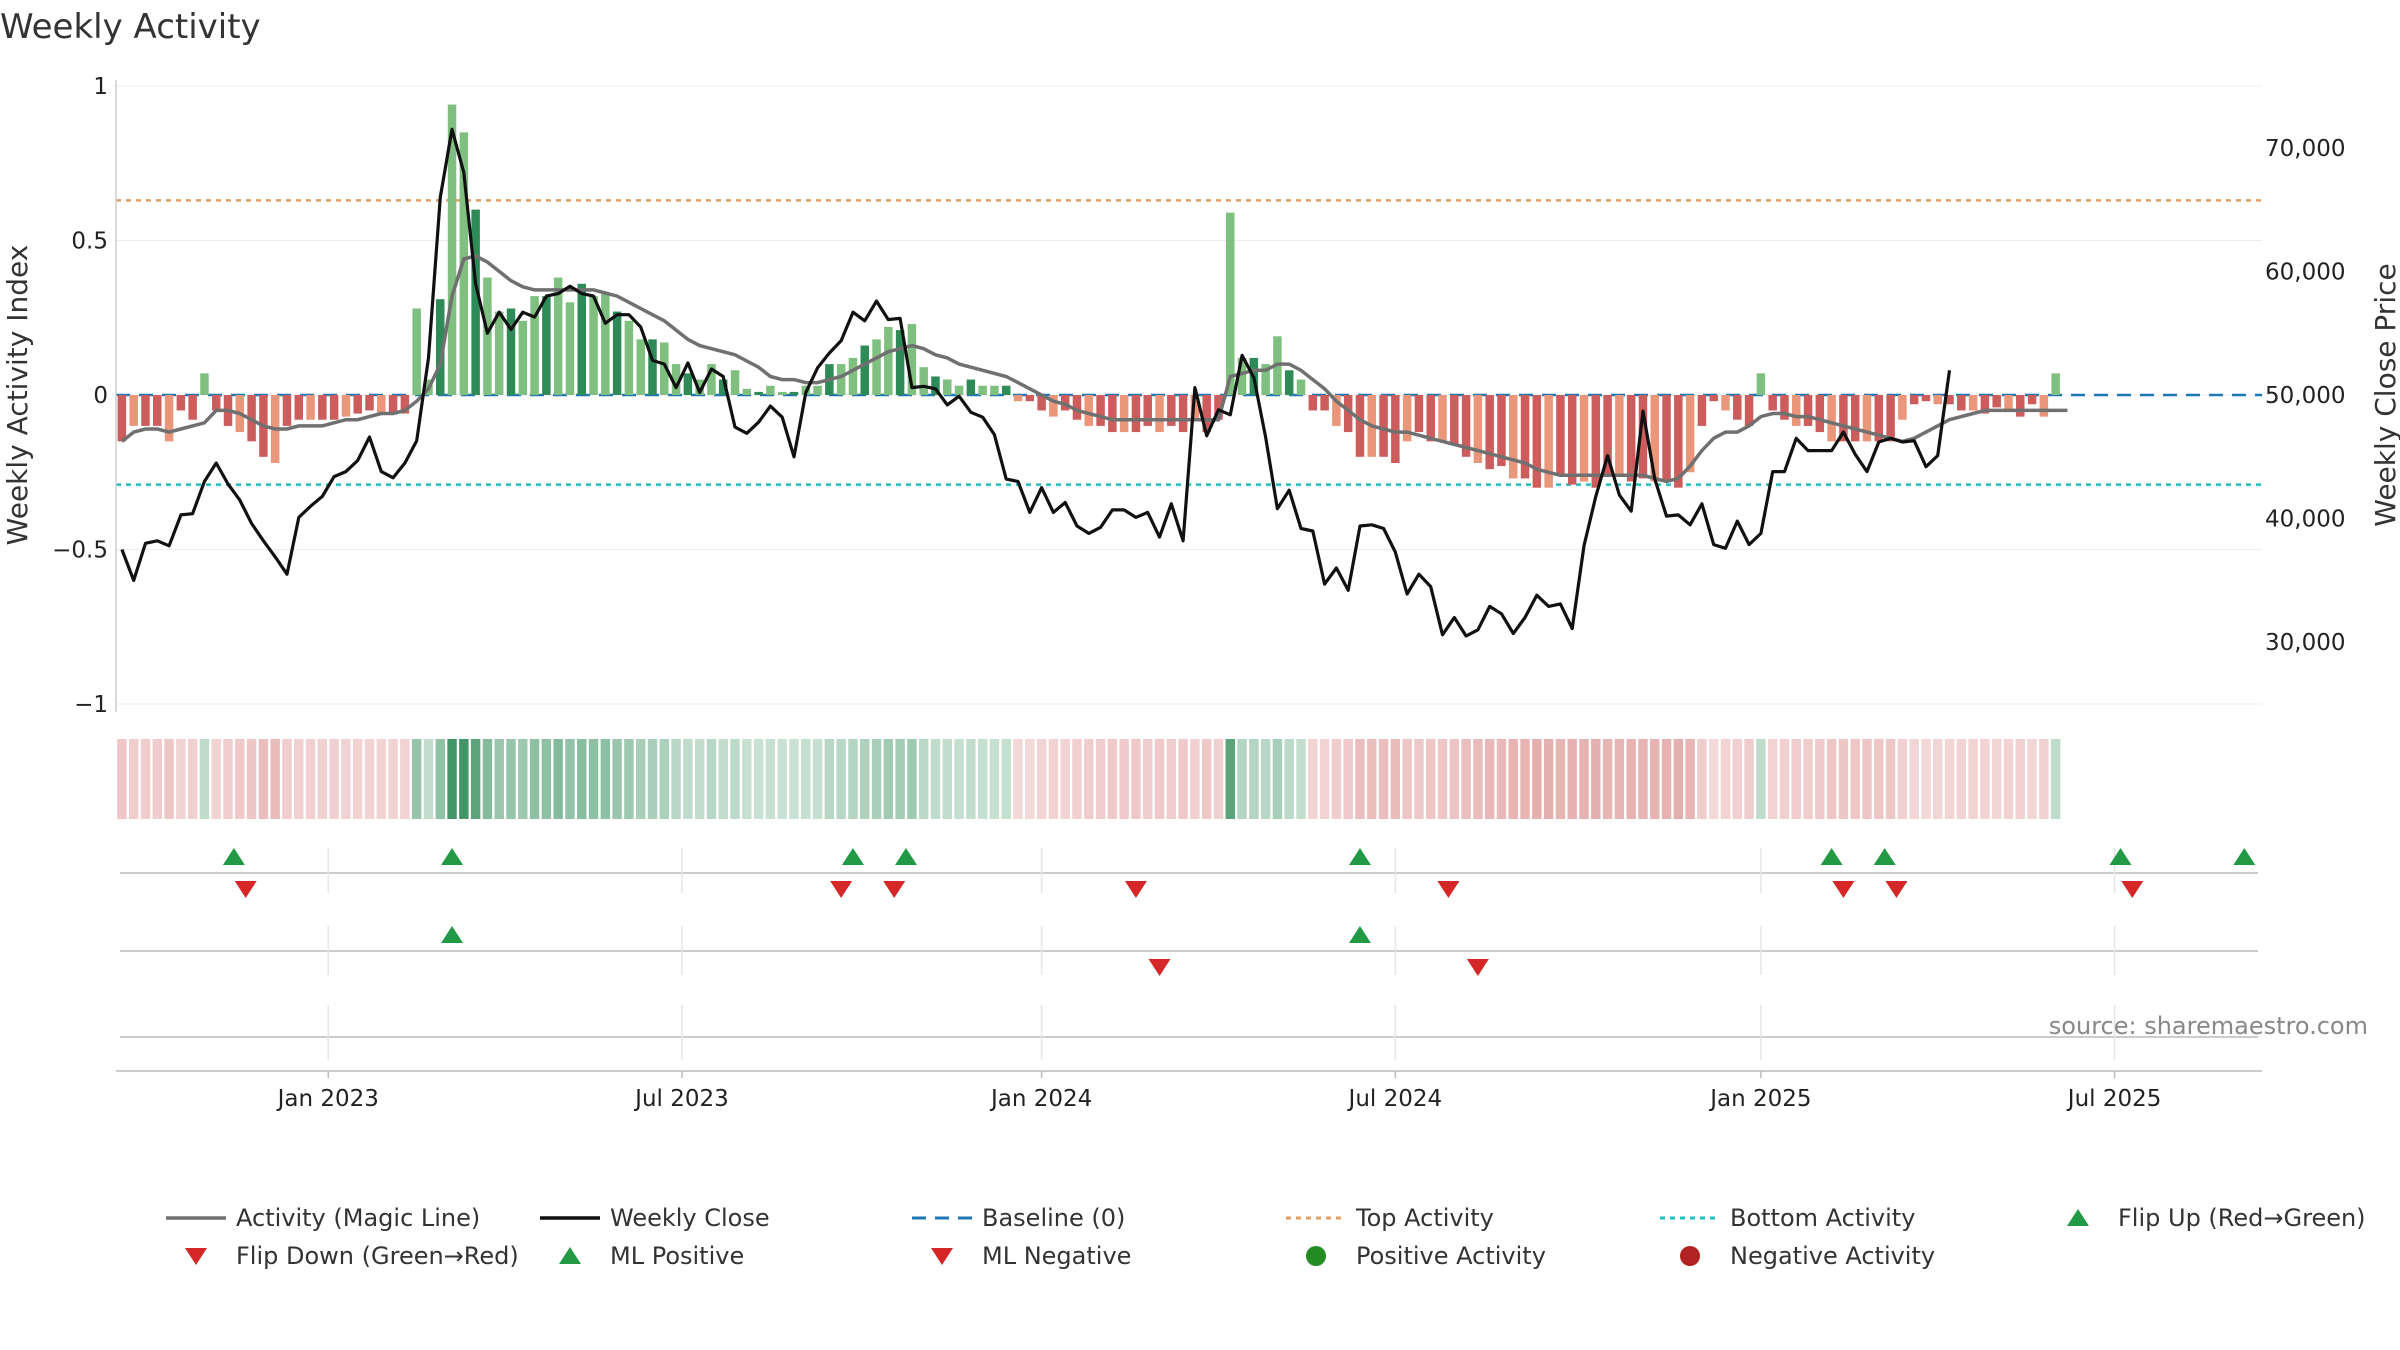 This screenshot has width=2400, height=1350. Describe the element at coordinates (2305, 520) in the screenshot. I see `right-tick-label: 40,000` at that location.